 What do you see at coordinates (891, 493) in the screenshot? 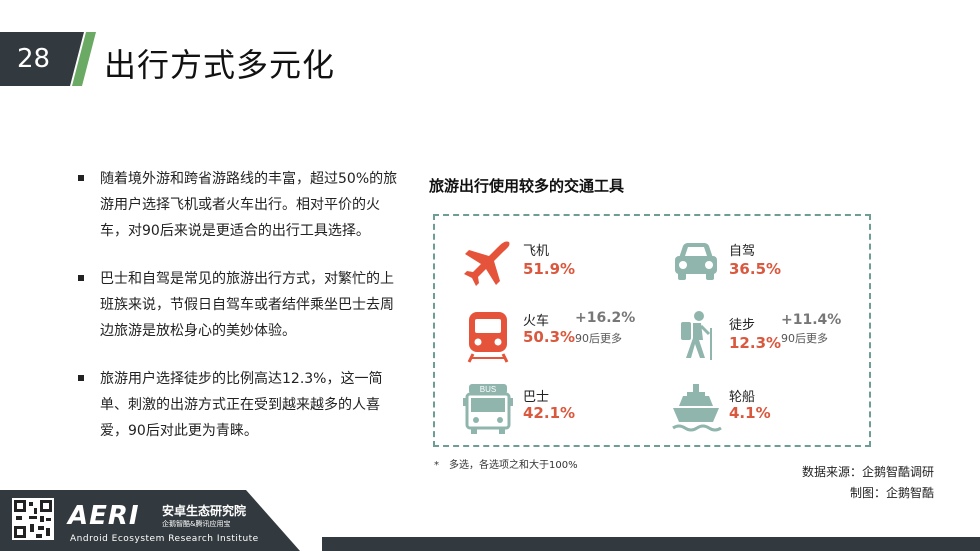
I see `chart-credit: 制图：企鹅智酷` at bounding box center [891, 493].